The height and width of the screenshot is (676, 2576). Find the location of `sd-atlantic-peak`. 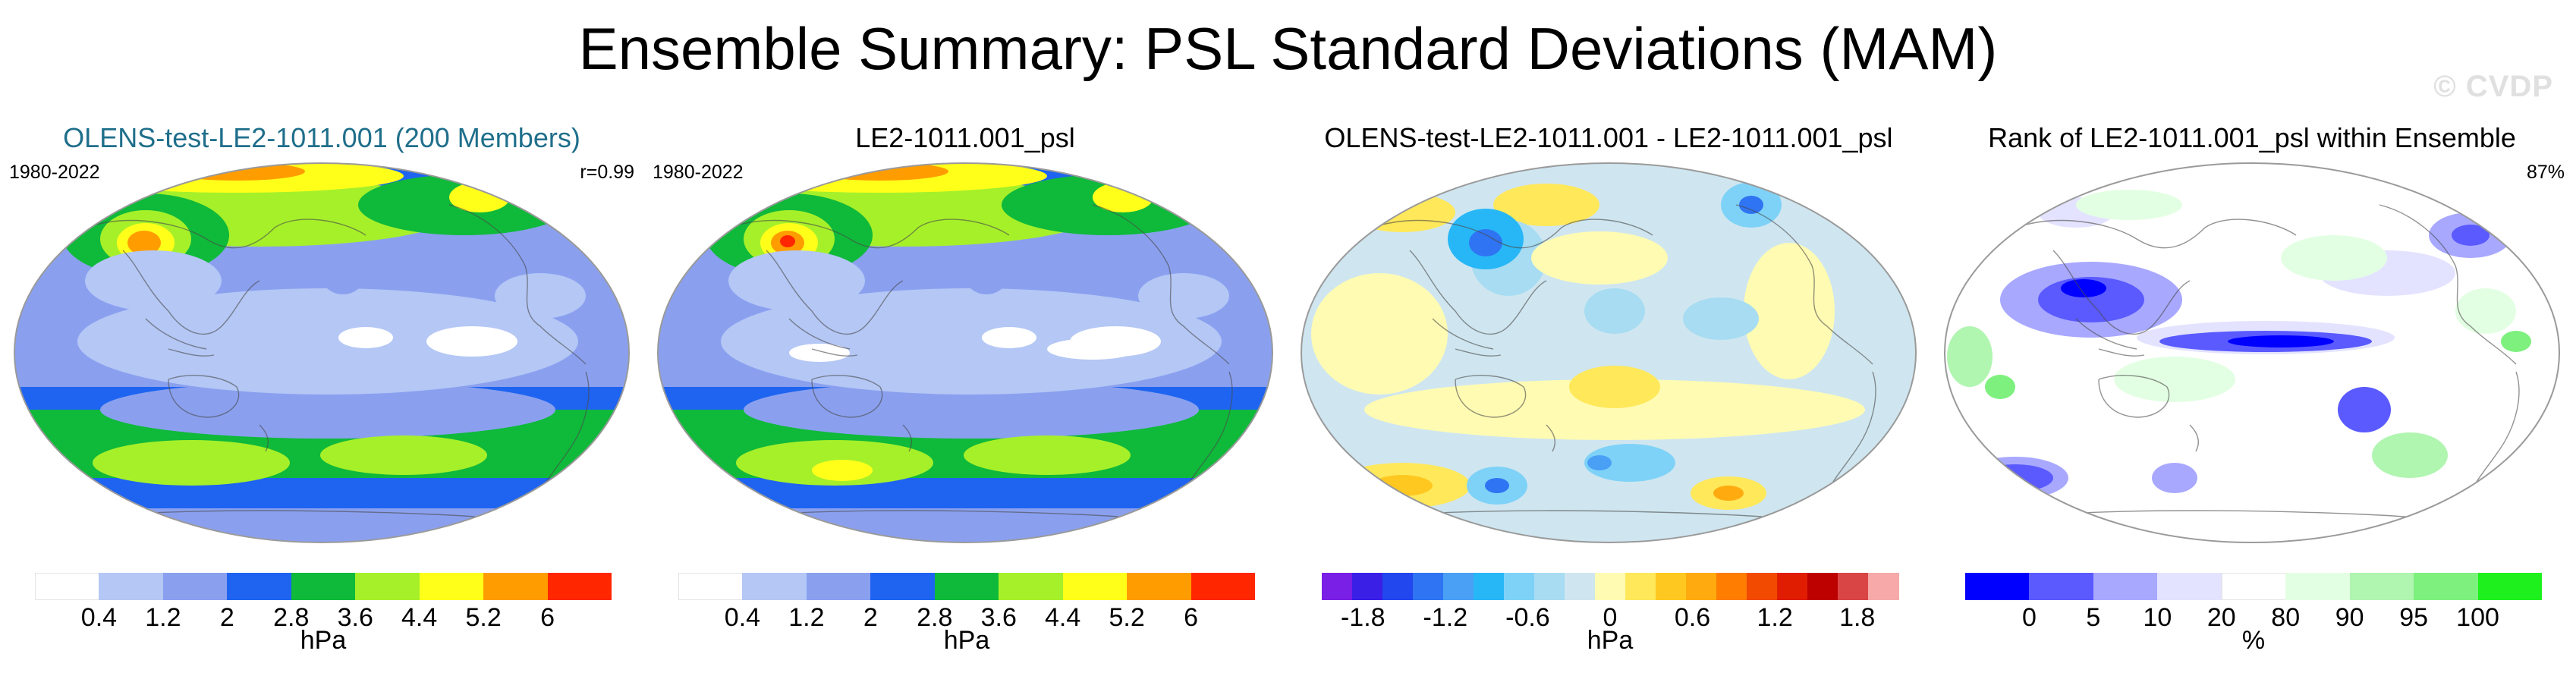

sd-atlantic-peak is located at coordinates (787, 241).